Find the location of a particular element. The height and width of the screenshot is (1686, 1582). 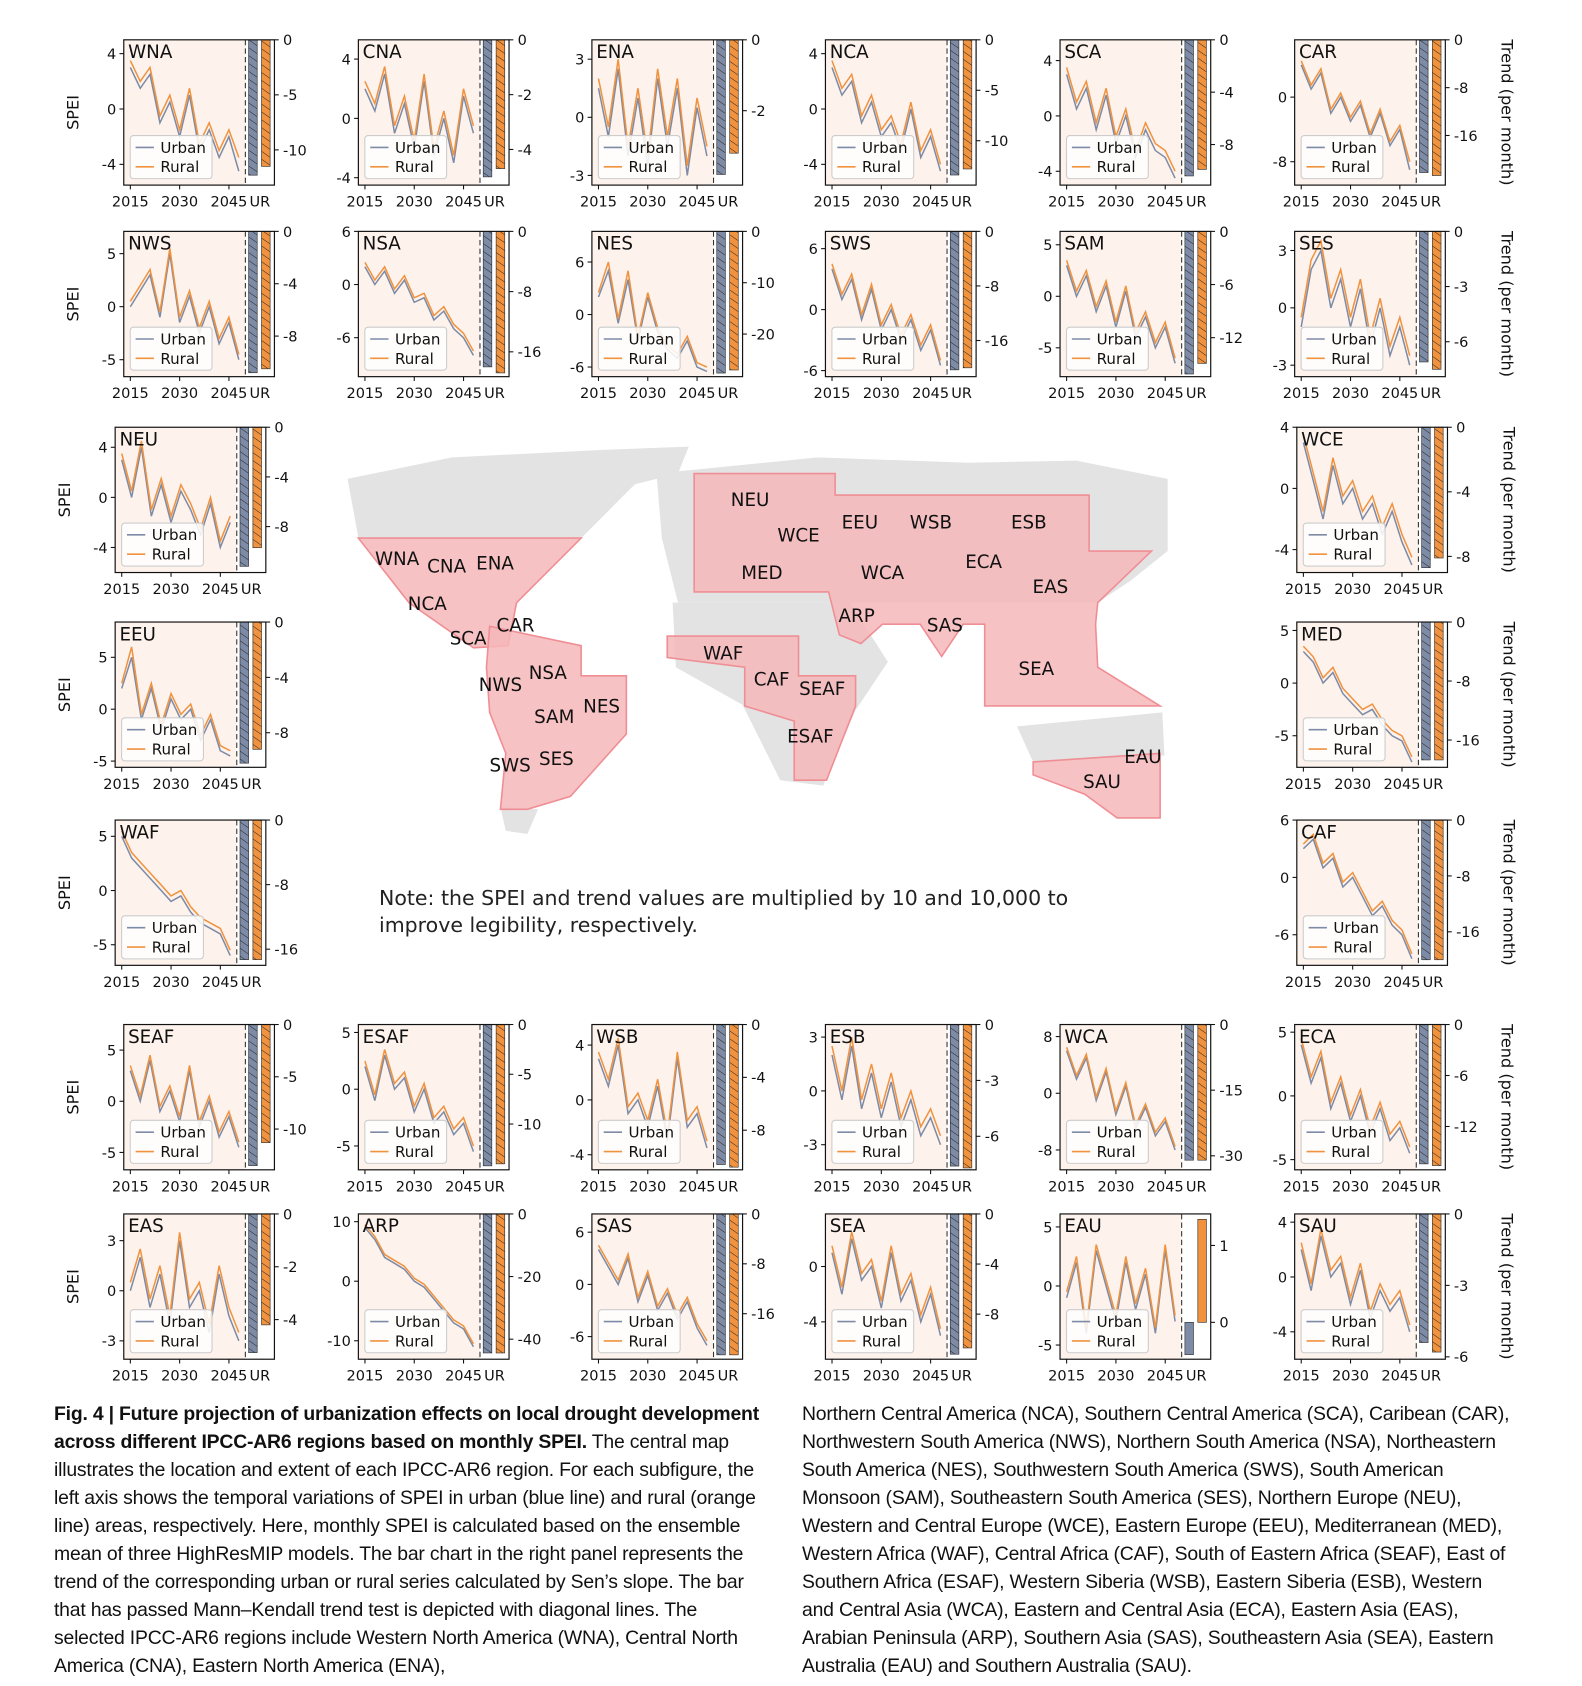

y-tick-label: -6 is located at coordinates (1282, 936).